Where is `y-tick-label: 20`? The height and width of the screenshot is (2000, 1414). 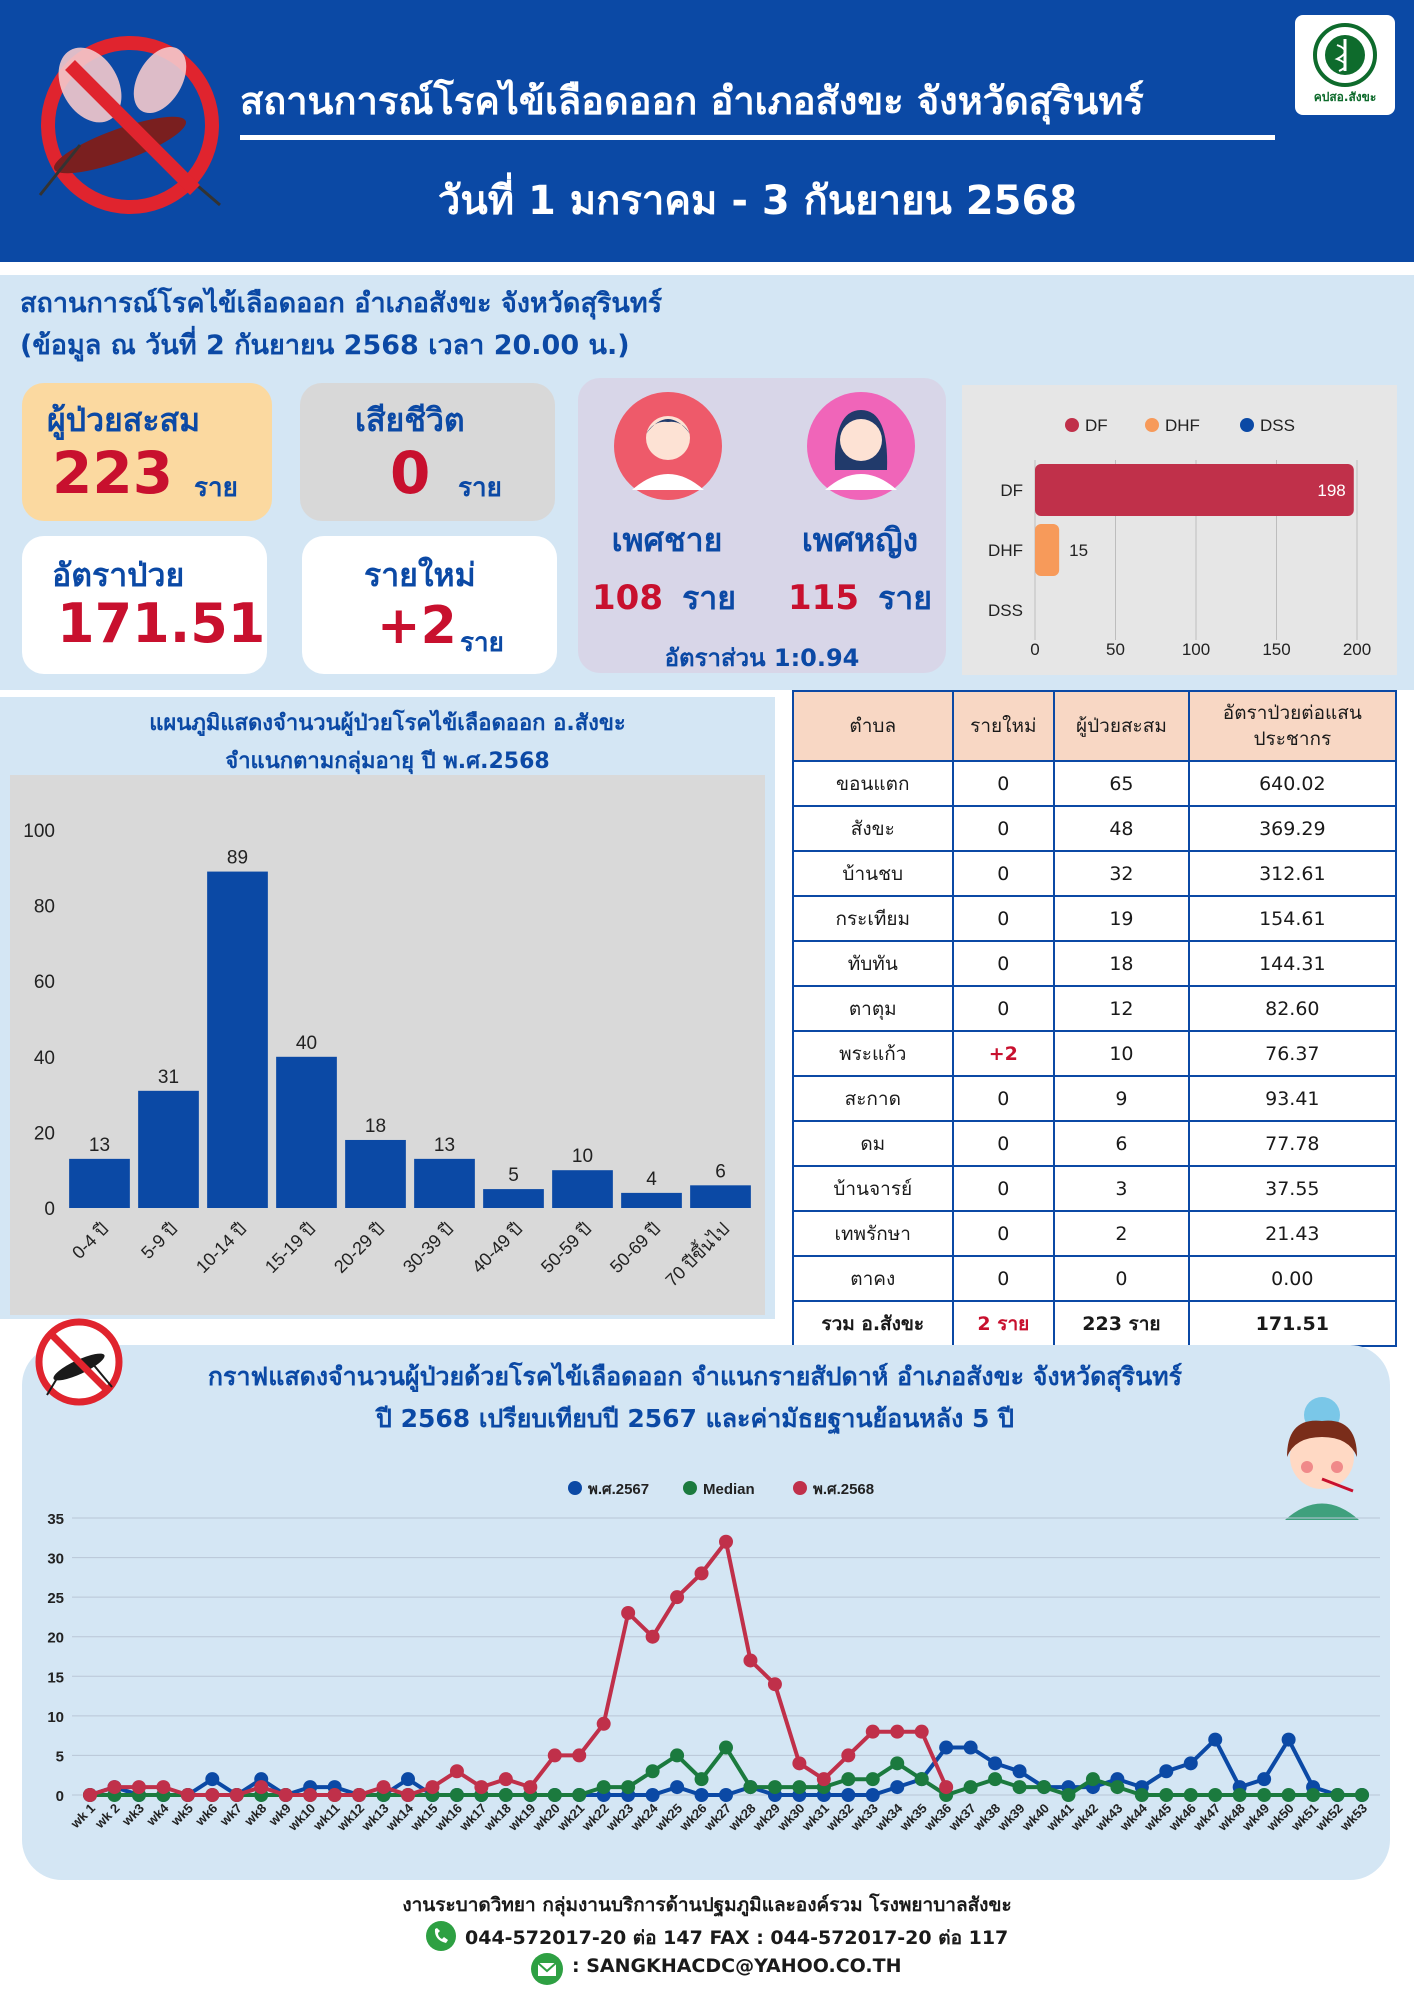 y-tick-label: 20 is located at coordinates (44, 1133).